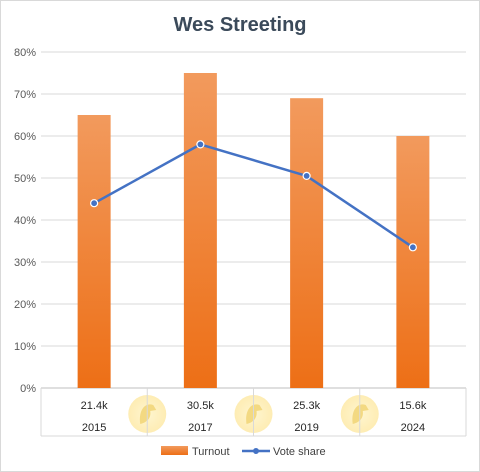 The image size is (480, 472). What do you see at coordinates (299, 452) in the screenshot?
I see `legend-label-vote-share: Vote share` at bounding box center [299, 452].